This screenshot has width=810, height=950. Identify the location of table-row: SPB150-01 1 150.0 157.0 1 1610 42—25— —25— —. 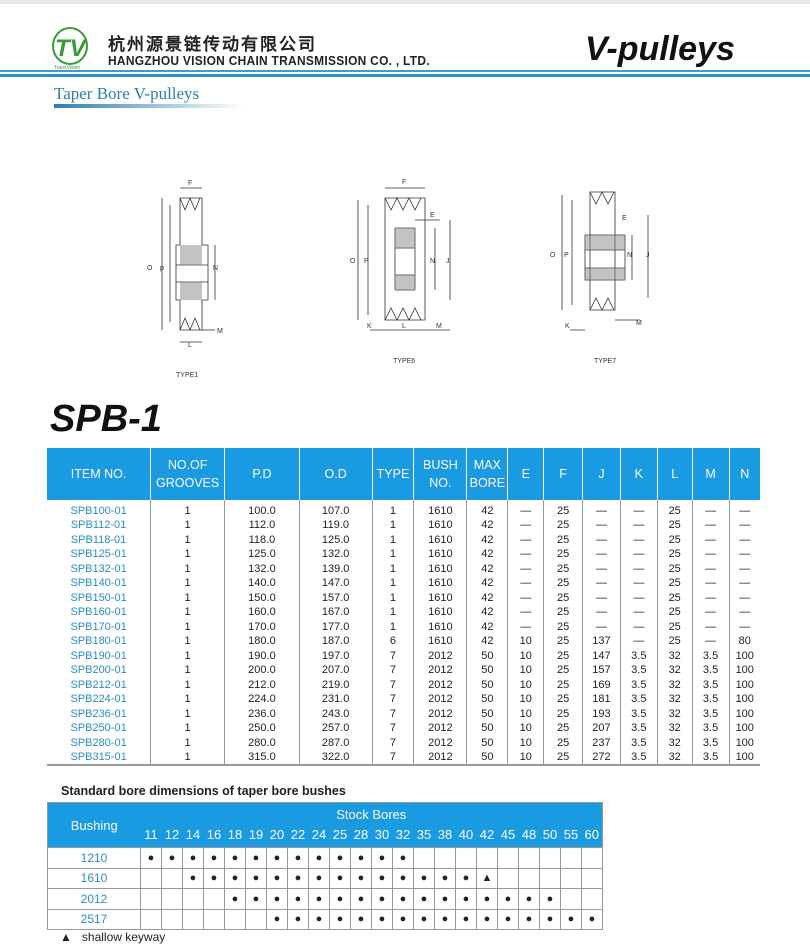
(403, 597).